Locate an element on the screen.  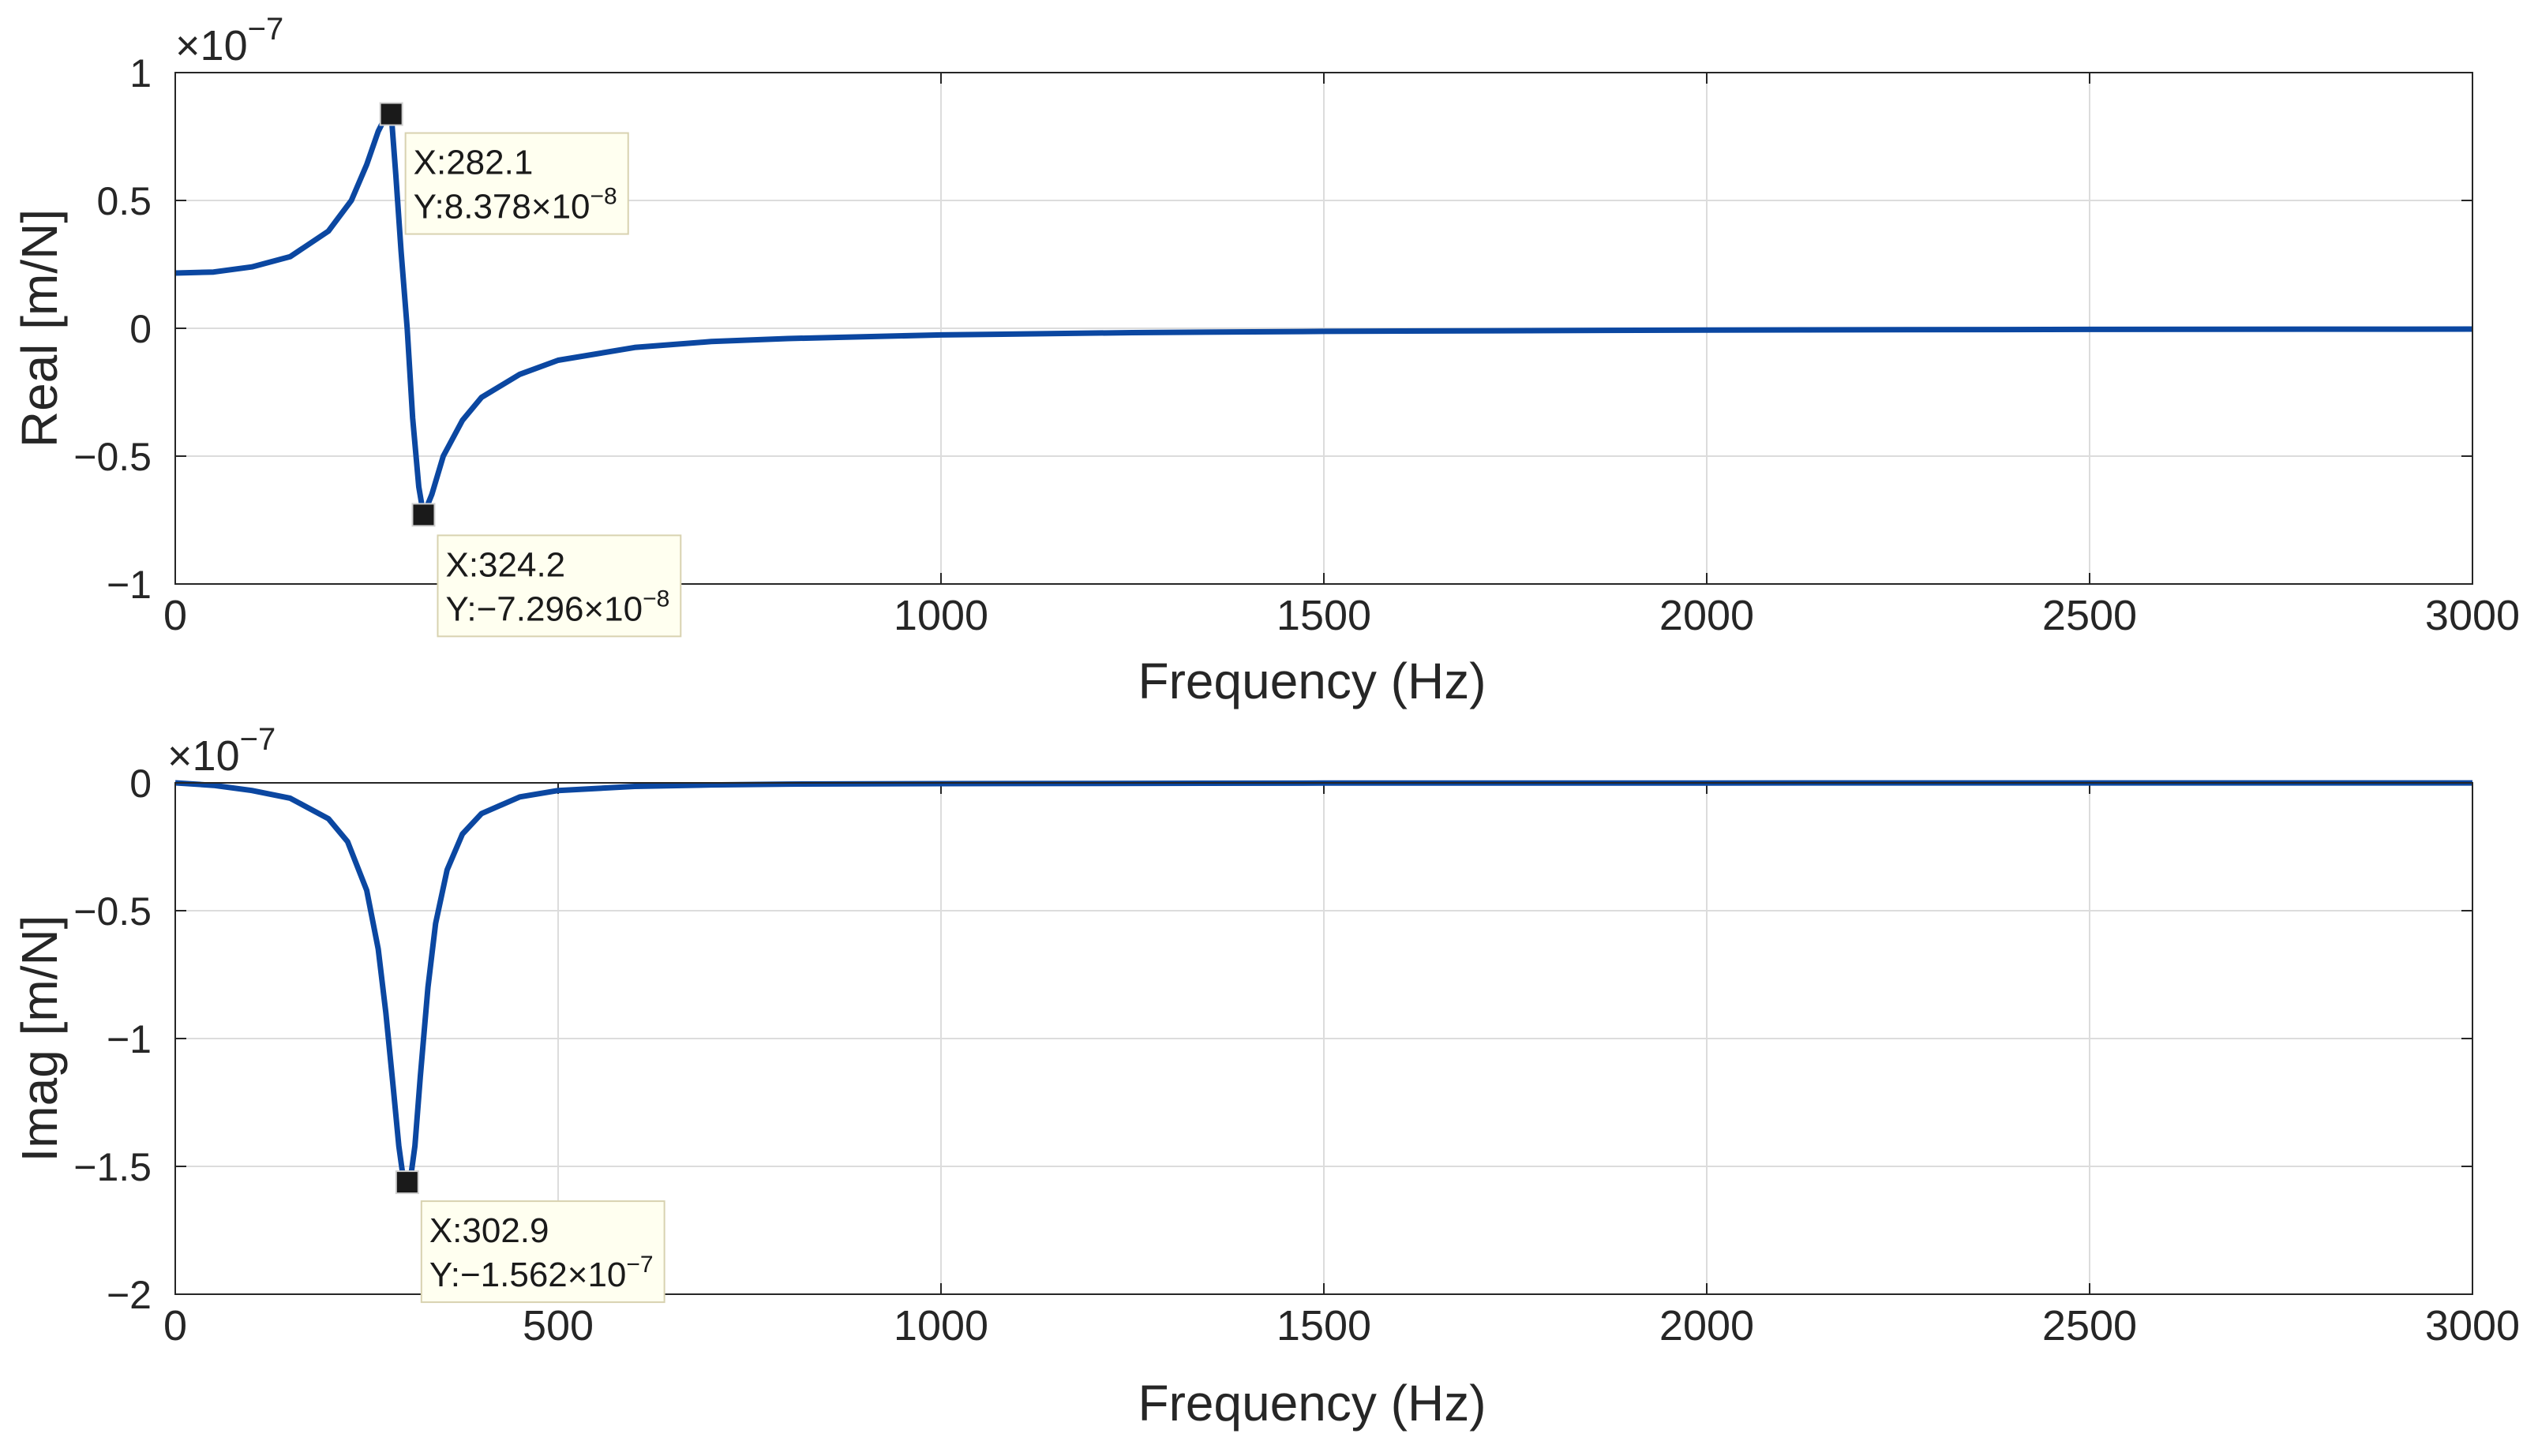
datatip-y-label: Y:8.378×10−8 is located at coordinates (515, 205).